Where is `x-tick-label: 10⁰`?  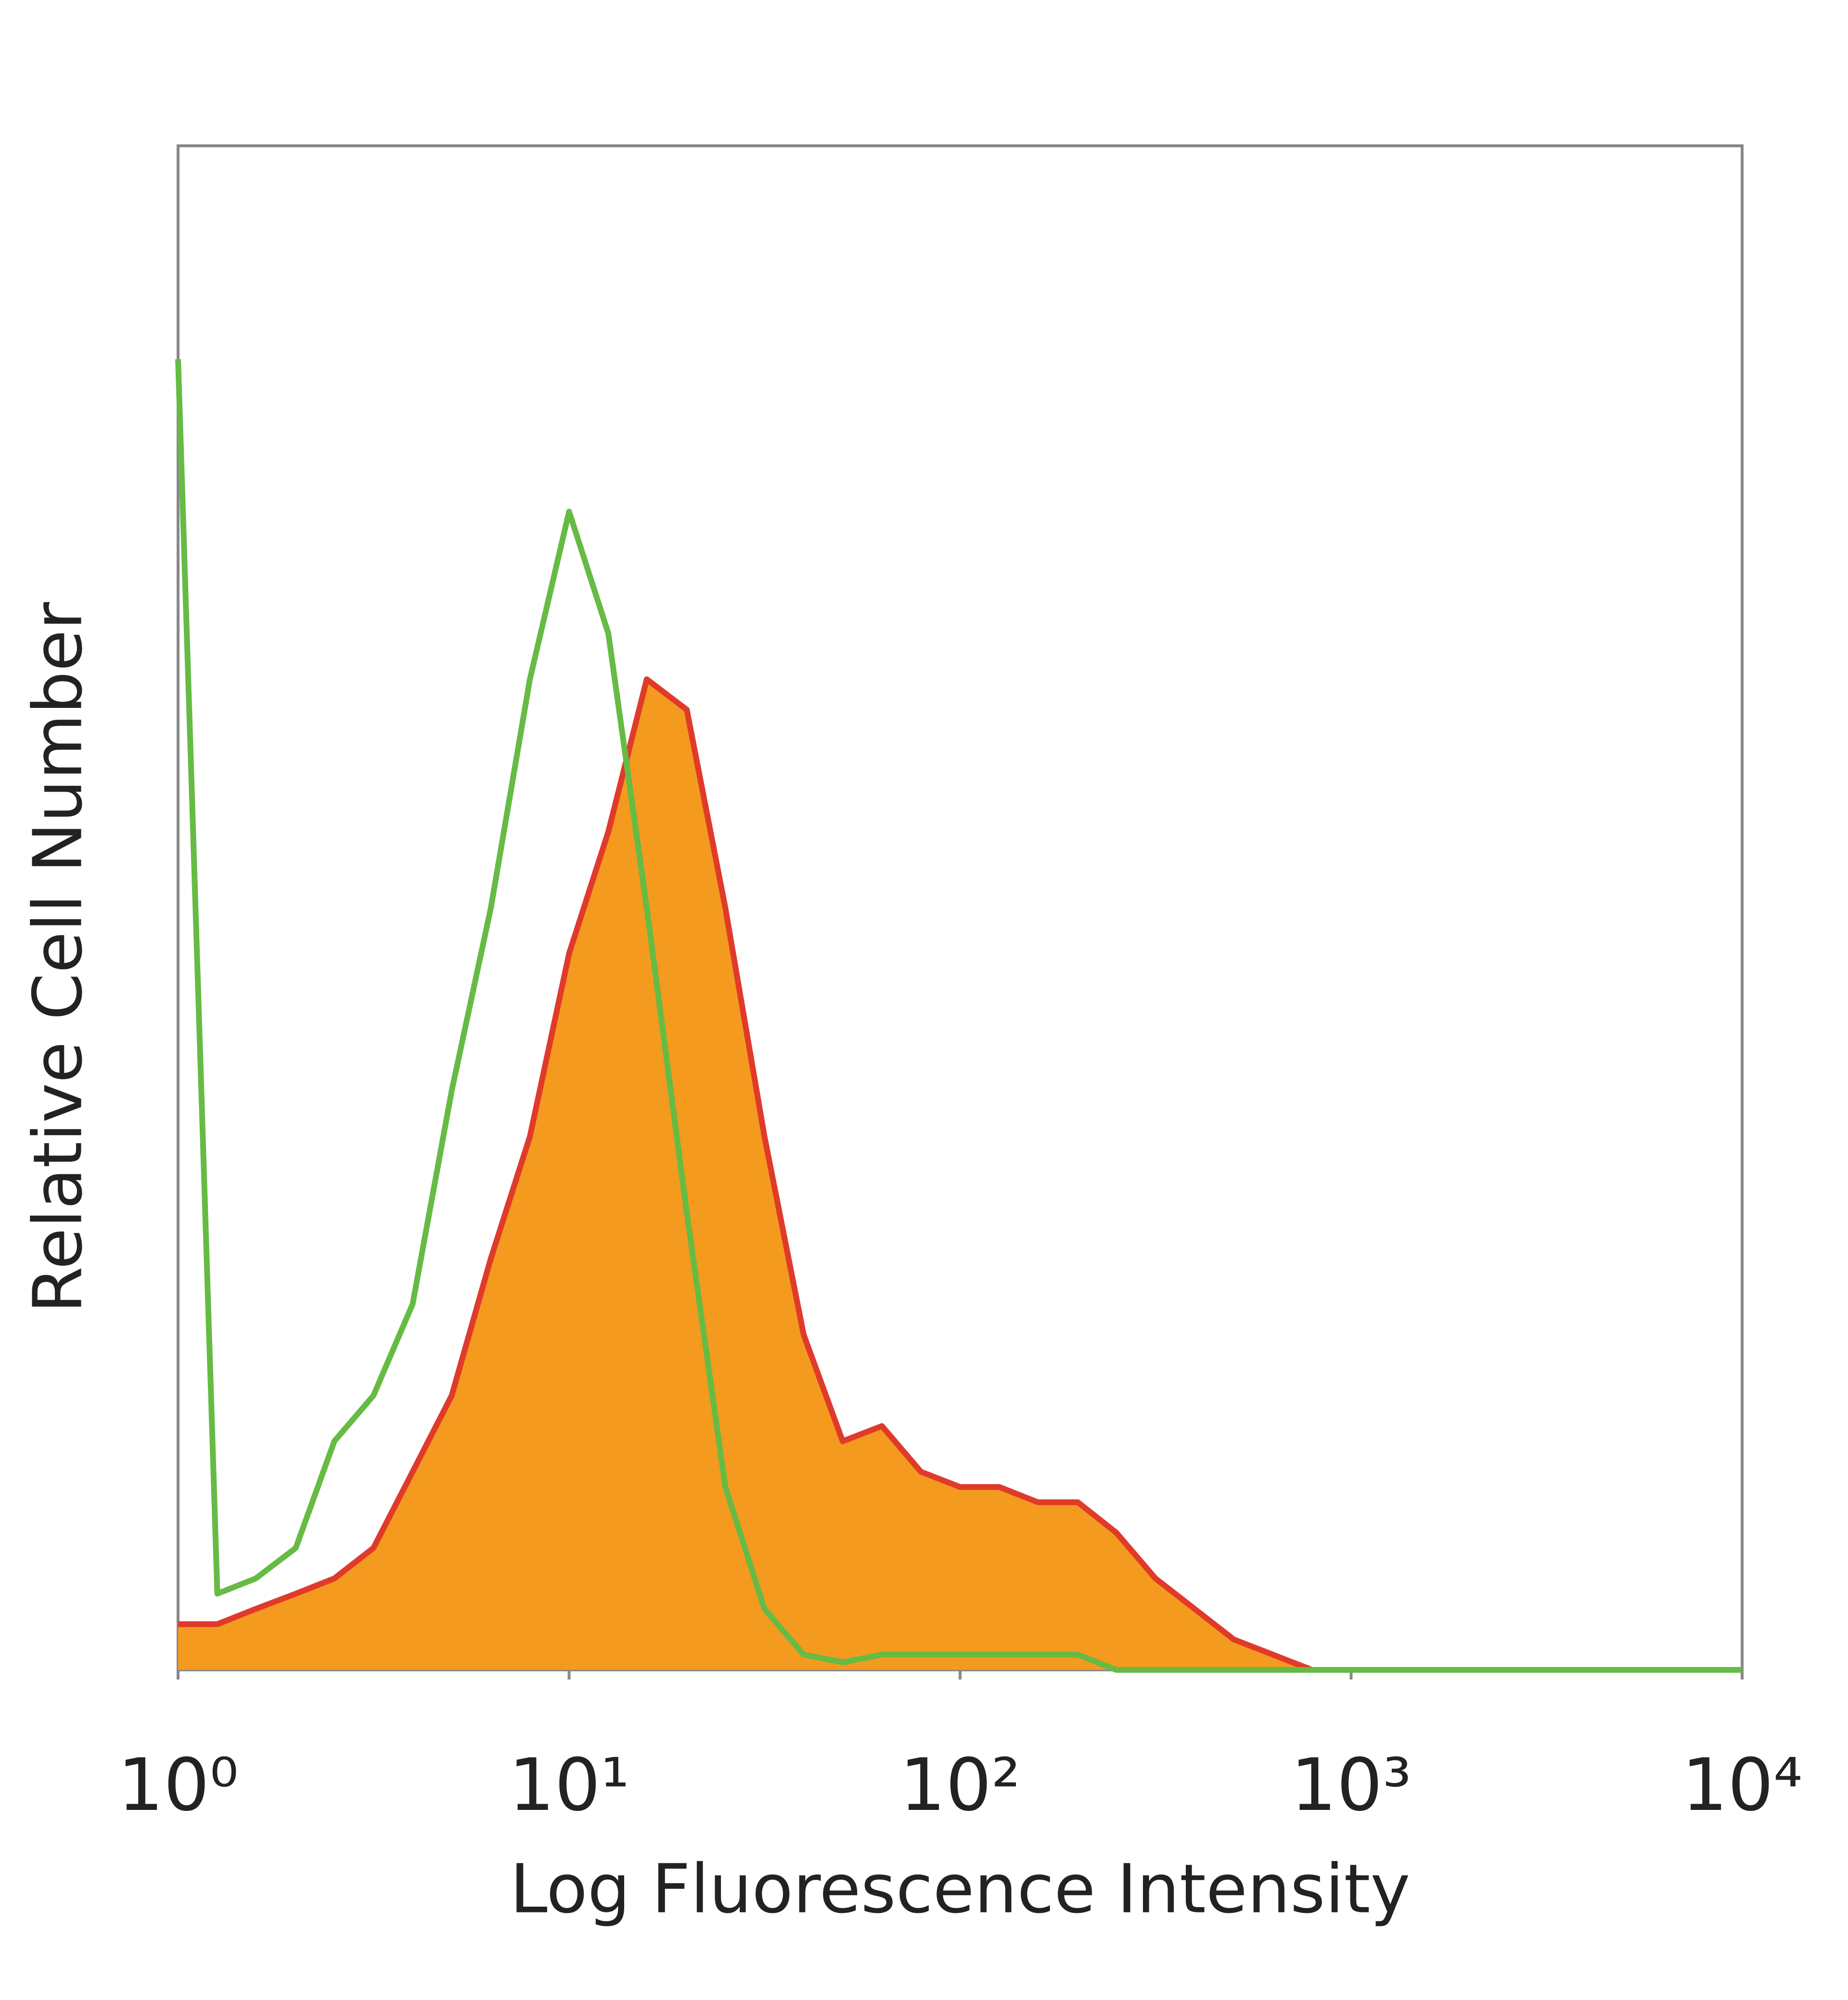
x-tick-label: 10⁰ is located at coordinates (177, 1785).